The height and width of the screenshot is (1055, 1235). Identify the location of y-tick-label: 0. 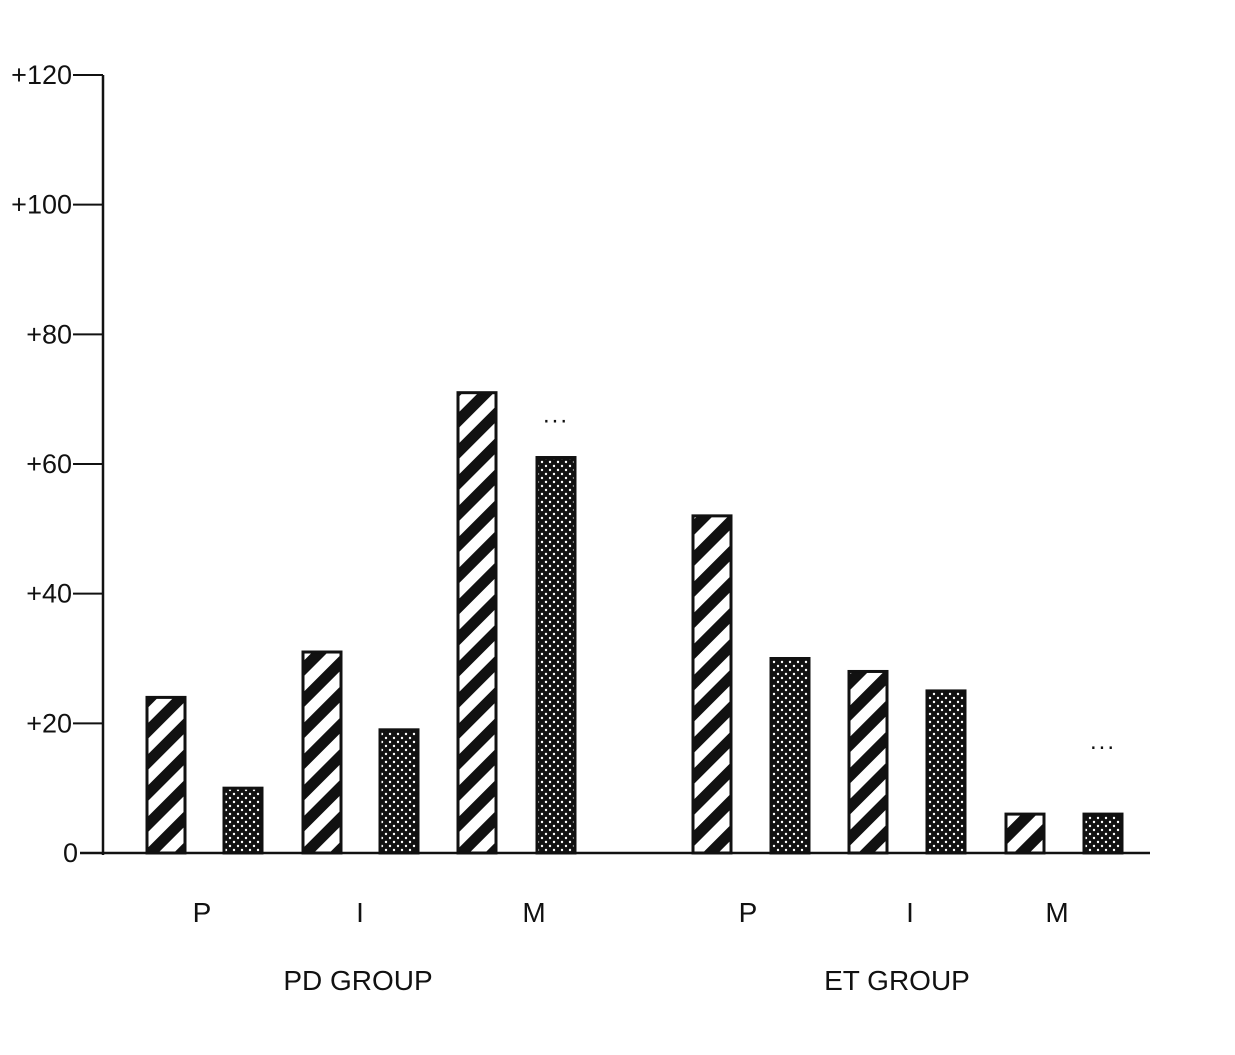
(70, 853).